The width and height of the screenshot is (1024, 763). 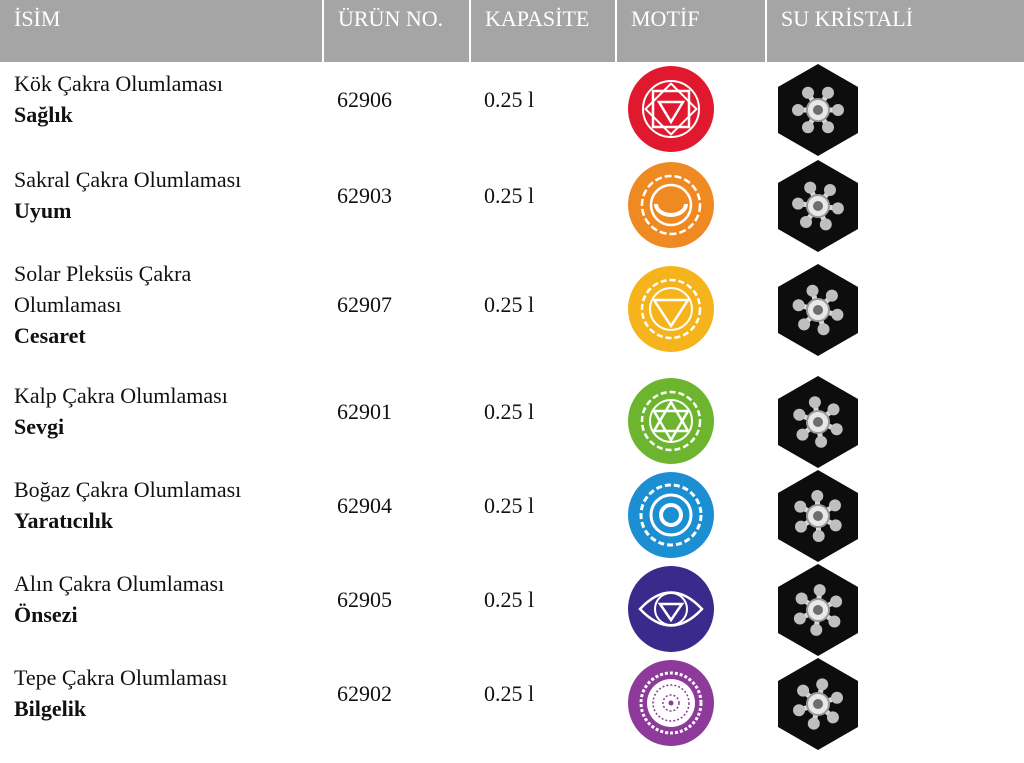 I want to click on table-row: Tepe Çakra Olumlaması Bilgelik 62902 0.25 l, so click(x=512, y=704).